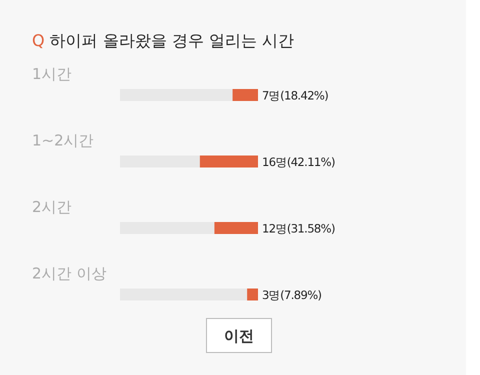 This screenshot has height=375, width=480. I want to click on text: 이전, so click(239, 336).